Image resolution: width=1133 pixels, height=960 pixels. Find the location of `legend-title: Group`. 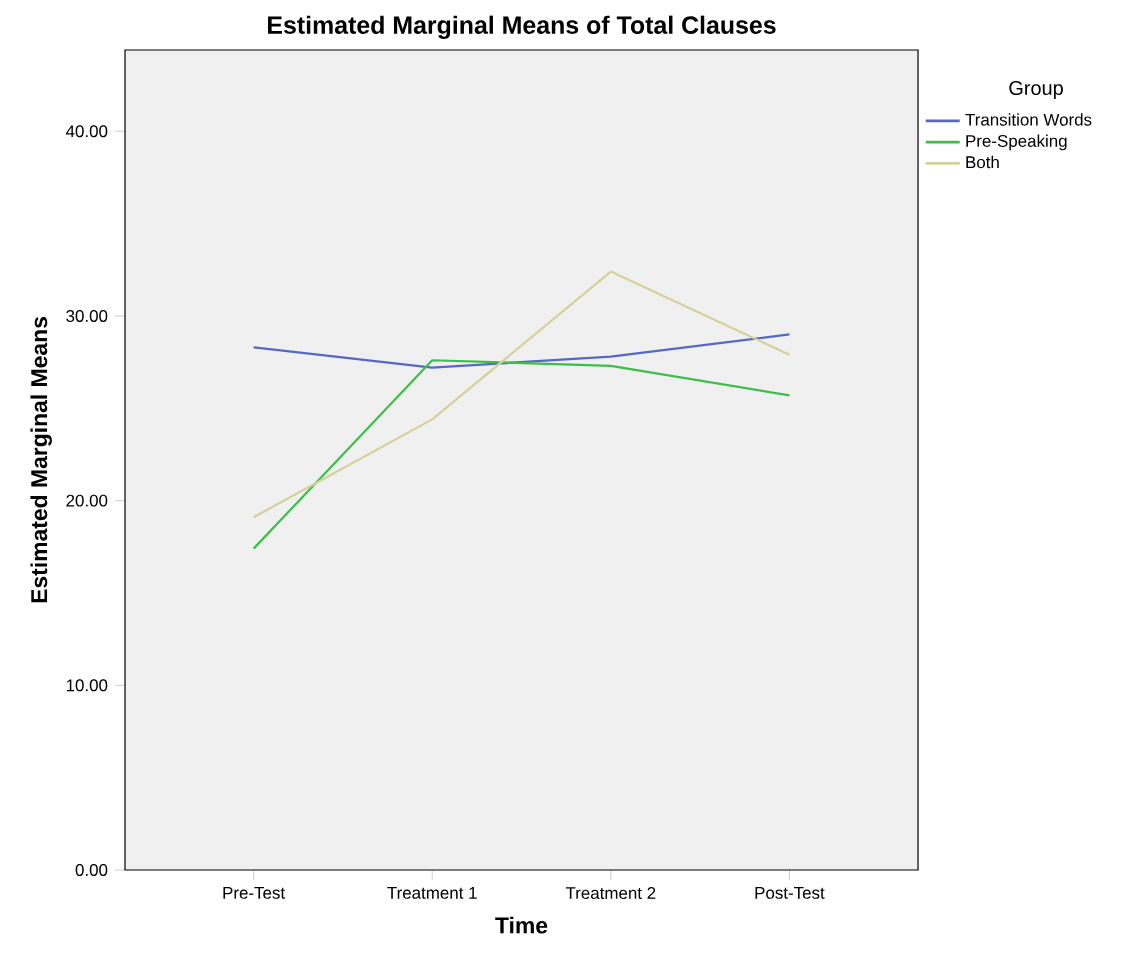

legend-title: Group is located at coordinates (1036, 89).